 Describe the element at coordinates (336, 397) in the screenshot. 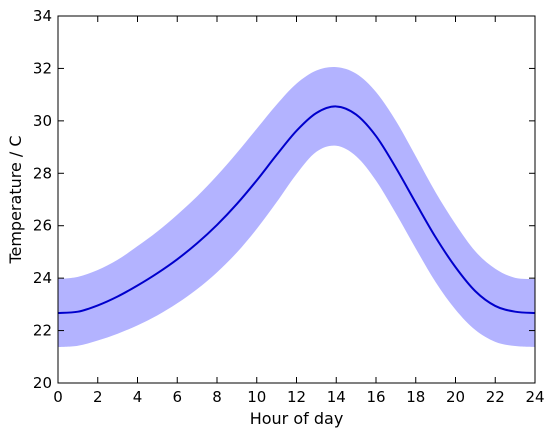

I see `x-tick-label: 14` at that location.